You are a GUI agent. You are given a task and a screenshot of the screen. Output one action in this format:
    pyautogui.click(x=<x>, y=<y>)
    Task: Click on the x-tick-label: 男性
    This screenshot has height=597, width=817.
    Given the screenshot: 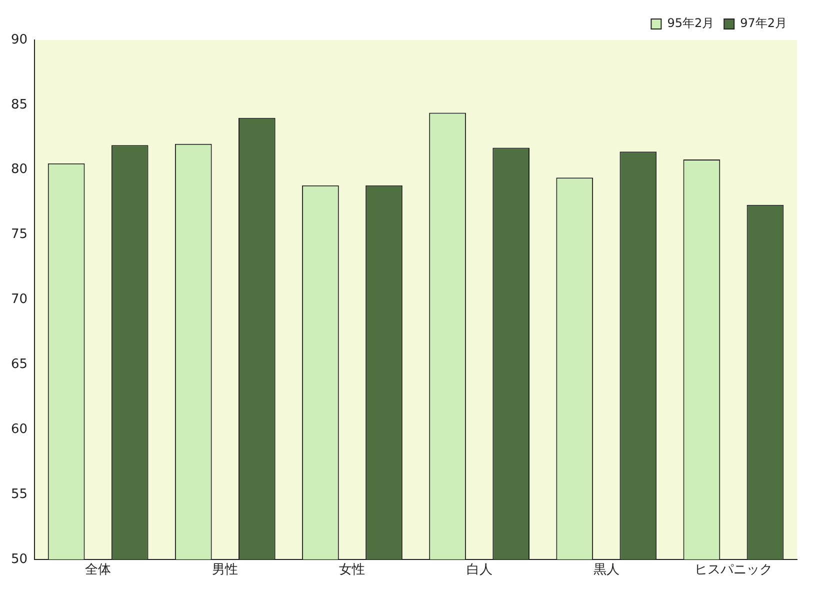 What is the action you would take?
    pyautogui.click(x=225, y=570)
    